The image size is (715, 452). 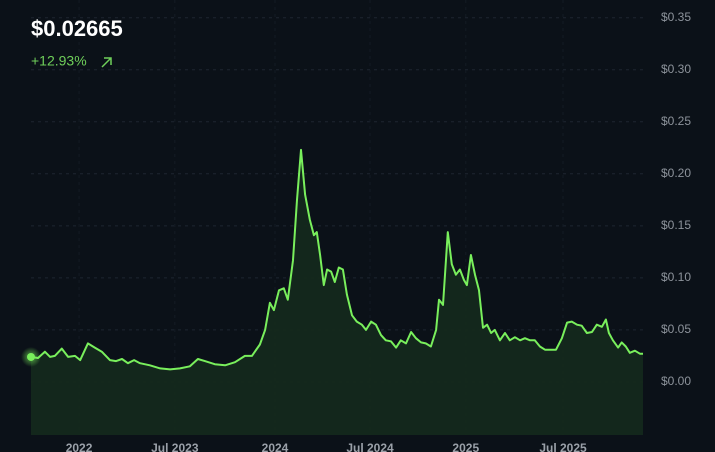 What do you see at coordinates (370, 446) in the screenshot?
I see `x-tick-label: Jul 2024` at bounding box center [370, 446].